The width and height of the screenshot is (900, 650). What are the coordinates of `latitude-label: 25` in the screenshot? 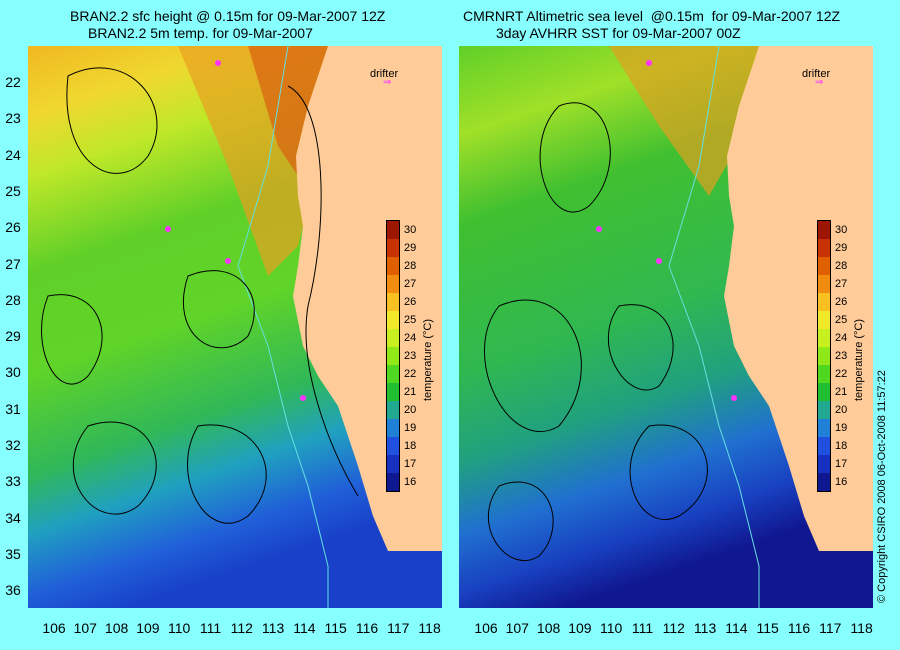 It's located at (13, 190).